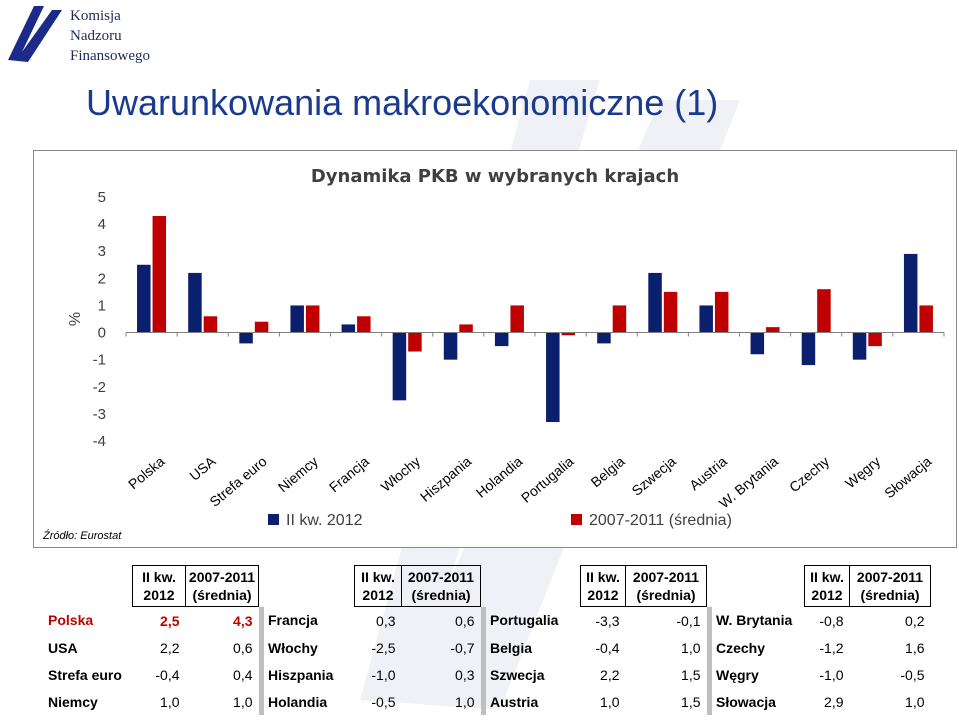 This screenshot has height=723, width=959. I want to click on logo-line-1: Komisja, so click(95, 16).